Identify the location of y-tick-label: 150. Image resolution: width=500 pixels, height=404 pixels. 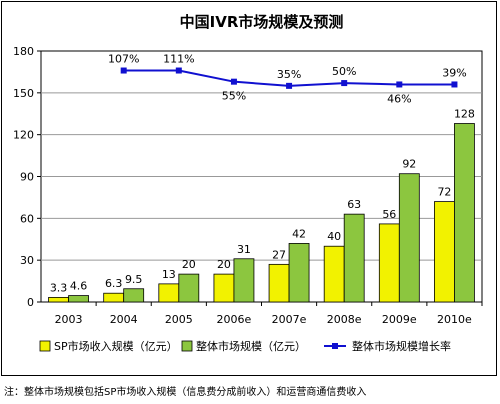
(23, 93).